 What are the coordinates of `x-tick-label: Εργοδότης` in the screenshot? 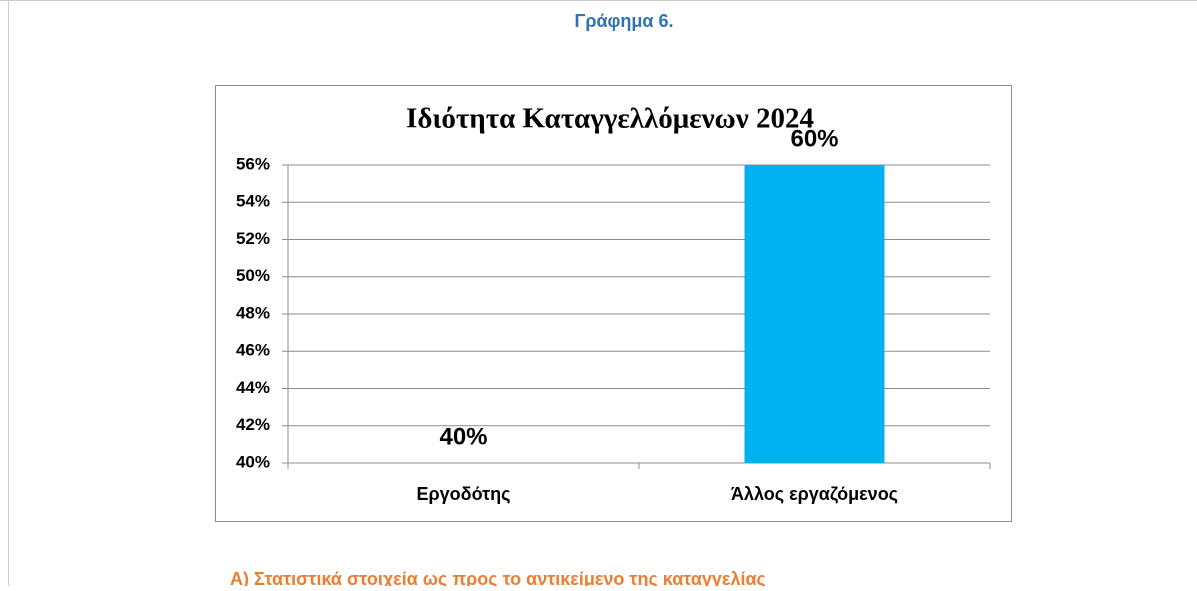 It's located at (464, 494).